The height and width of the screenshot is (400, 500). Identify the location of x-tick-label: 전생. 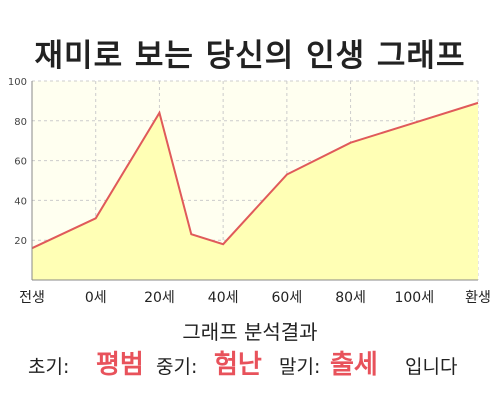
(32, 298).